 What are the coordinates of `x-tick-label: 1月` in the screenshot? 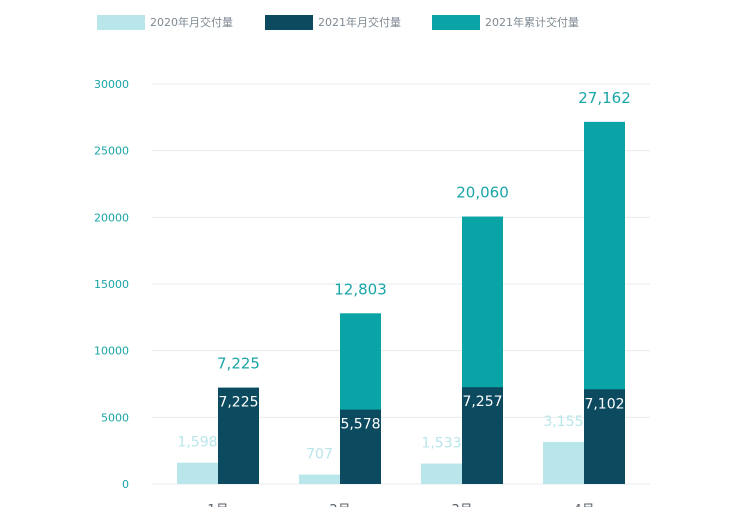 It's located at (217, 505).